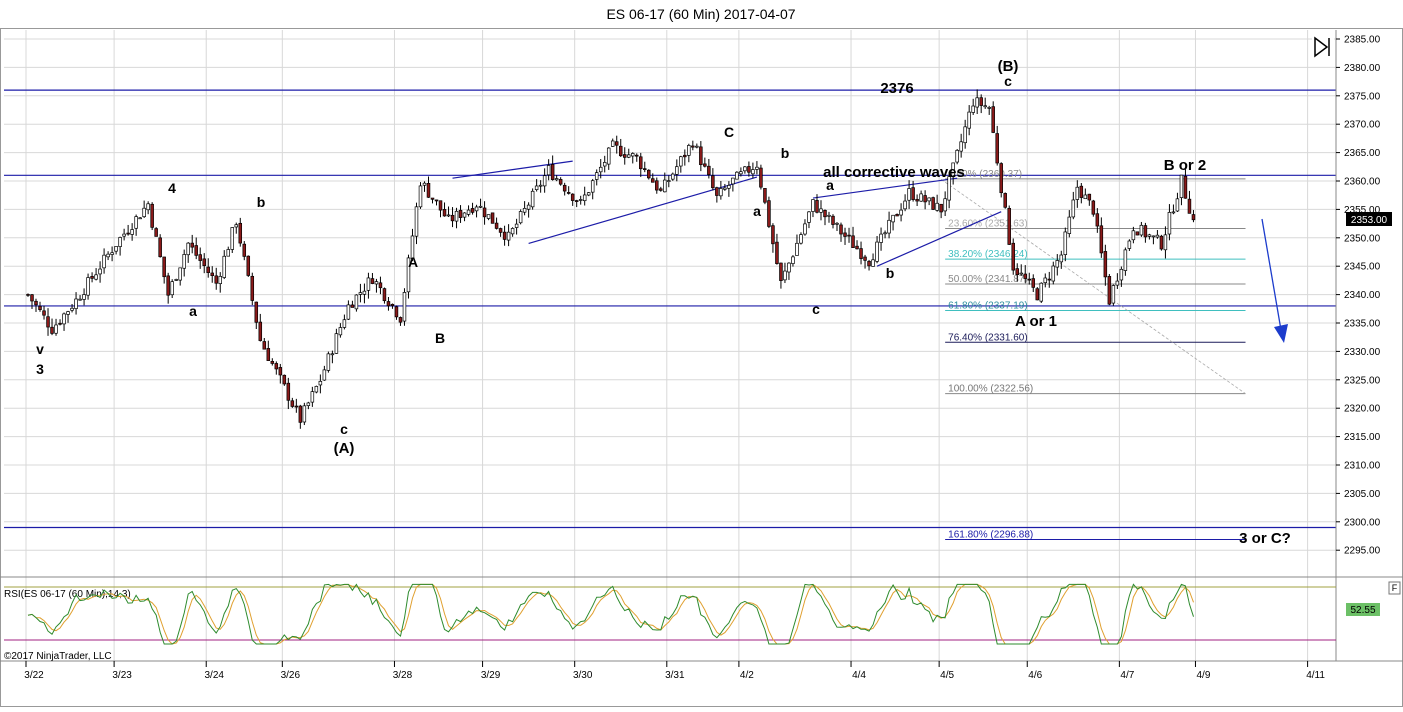 The image size is (1403, 712). I want to click on time-tick-label: 4/6, so click(1035, 675).